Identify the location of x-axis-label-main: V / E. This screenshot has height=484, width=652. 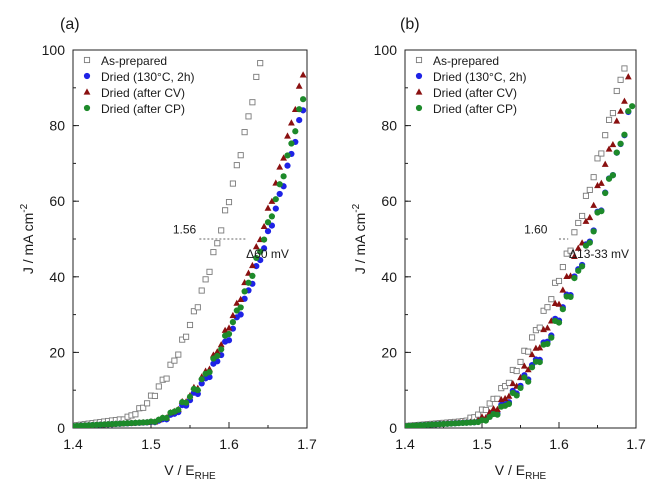
(510, 470).